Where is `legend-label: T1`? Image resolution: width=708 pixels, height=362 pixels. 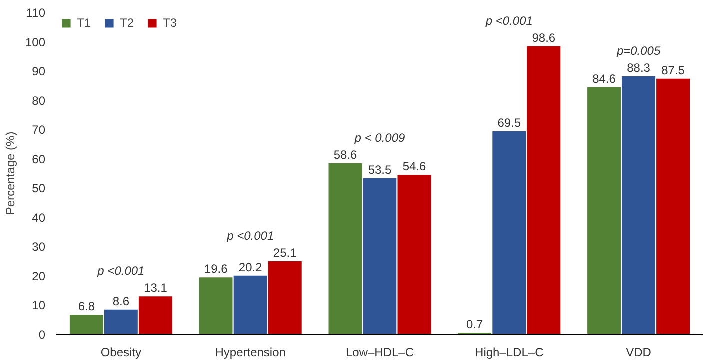 legend-label: T1 is located at coordinates (84, 23).